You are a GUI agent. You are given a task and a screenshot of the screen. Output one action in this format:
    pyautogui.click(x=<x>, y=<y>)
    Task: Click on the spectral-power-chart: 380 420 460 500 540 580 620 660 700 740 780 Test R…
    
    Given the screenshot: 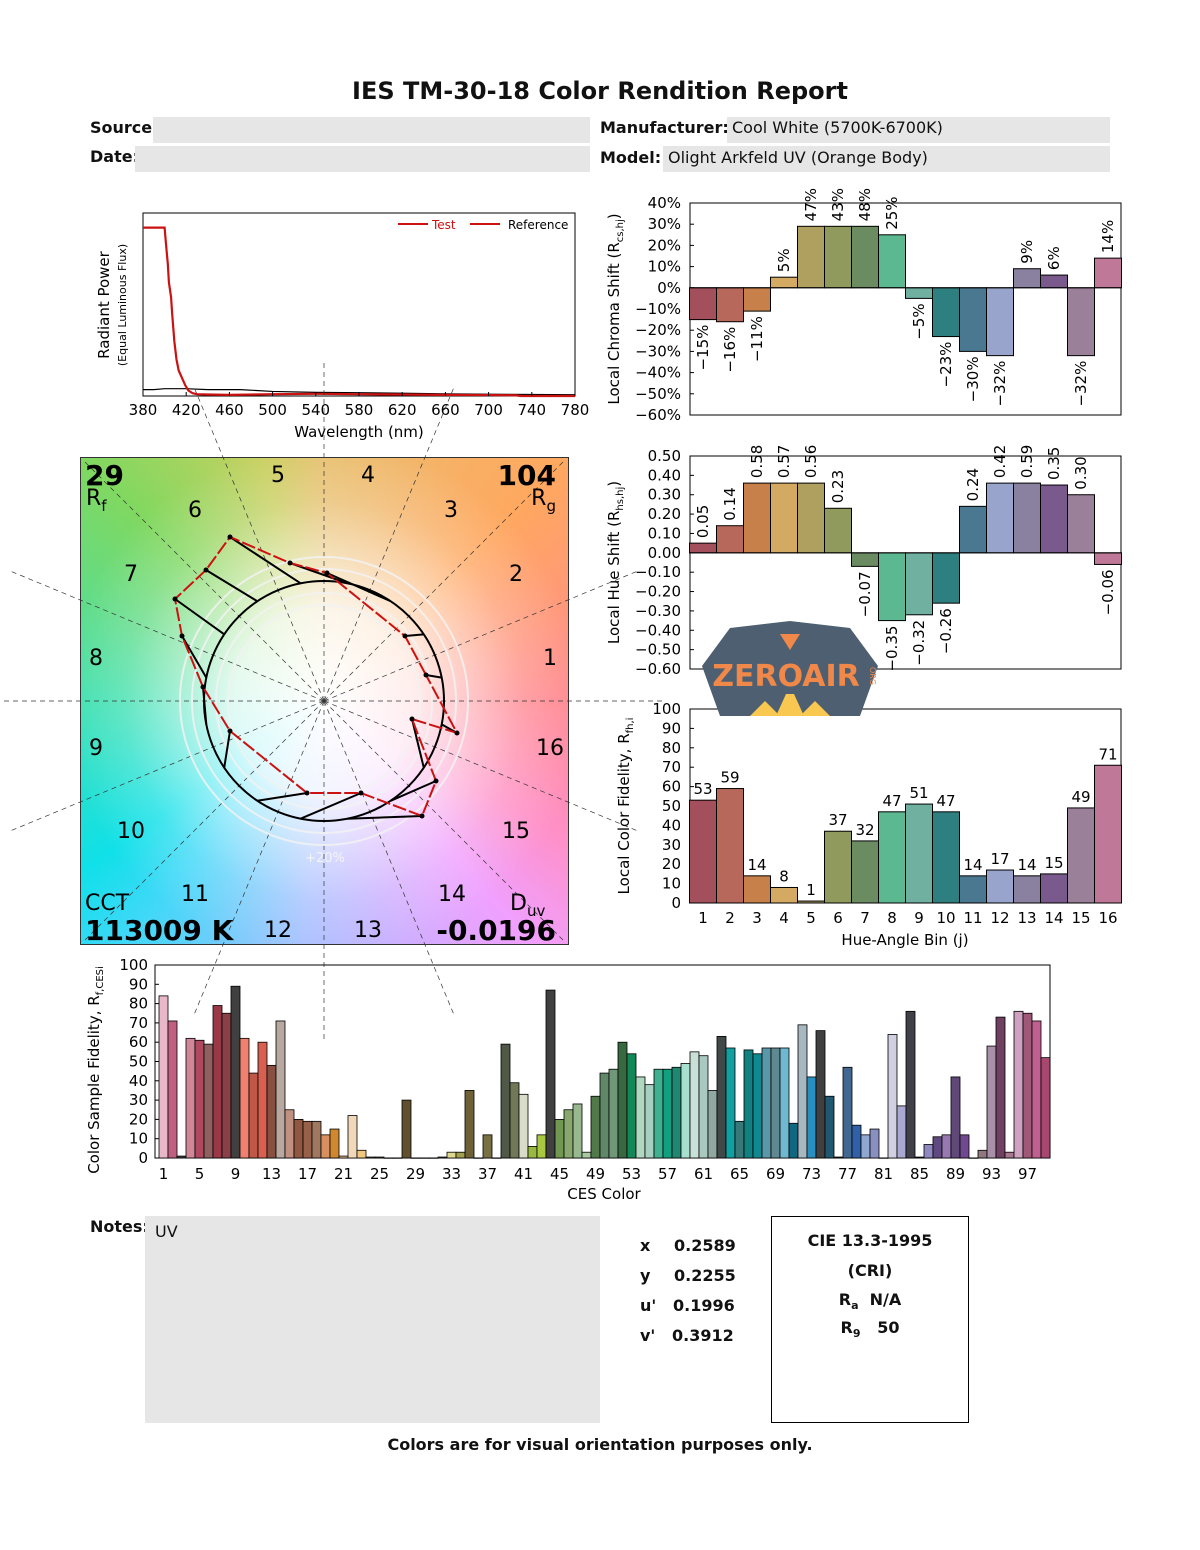 What is the action you would take?
    pyautogui.click(x=342, y=326)
    